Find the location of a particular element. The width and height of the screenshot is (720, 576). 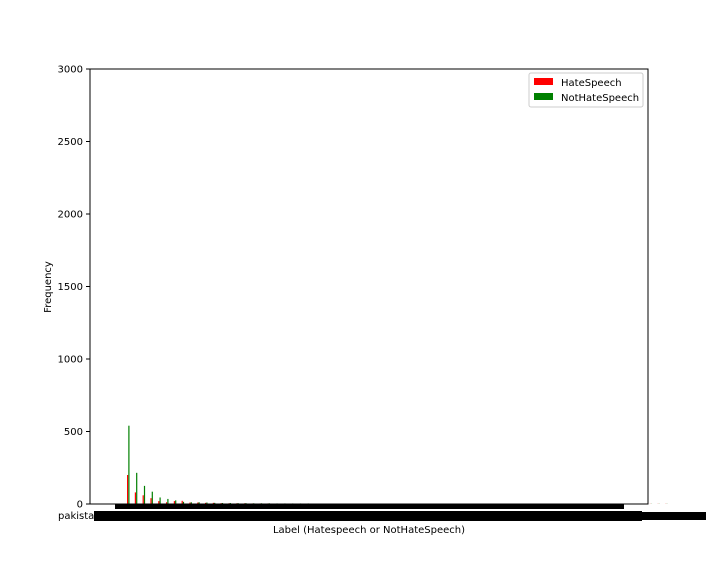

legend: HateSpeech NotHateSpeech is located at coordinates (586, 90).